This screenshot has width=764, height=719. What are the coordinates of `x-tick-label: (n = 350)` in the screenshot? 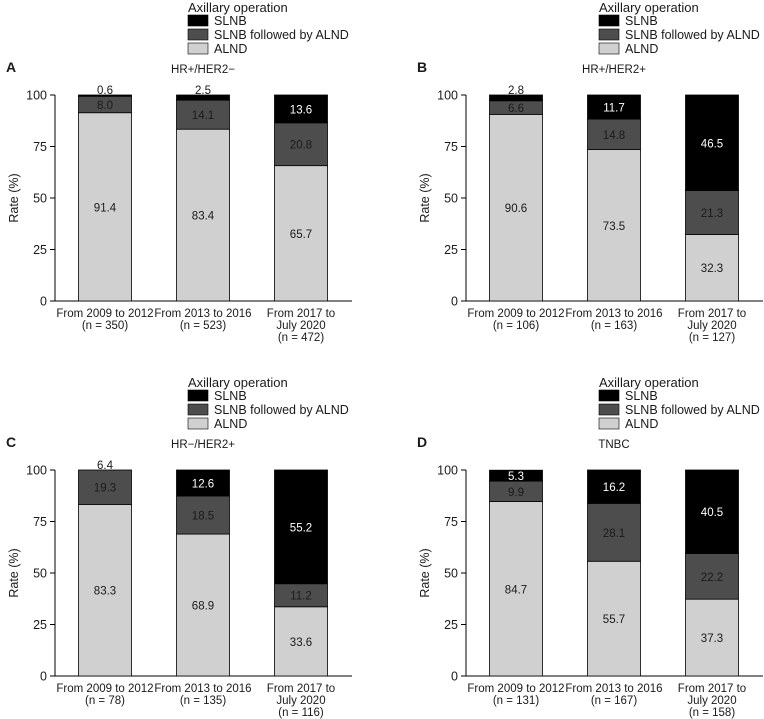 It's located at (105, 326).